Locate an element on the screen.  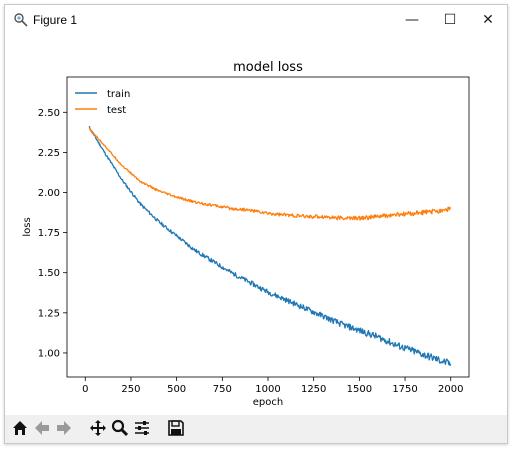
back-button is located at coordinates (42, 428).